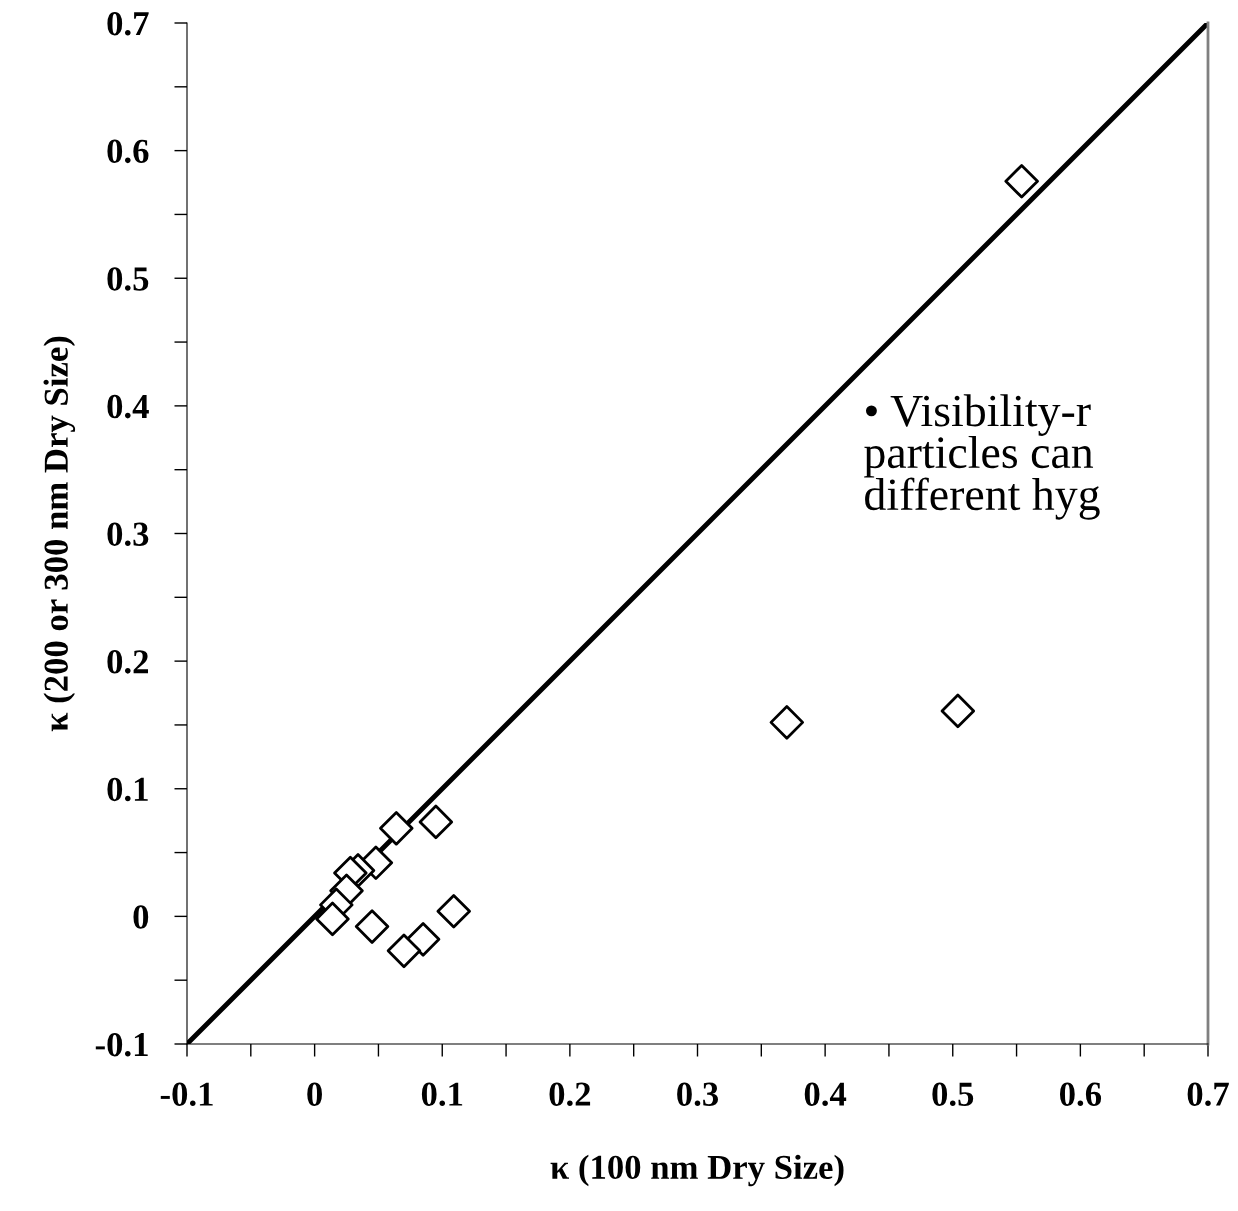  I want to click on x-tick-label: 0.4, so click(825, 1094).